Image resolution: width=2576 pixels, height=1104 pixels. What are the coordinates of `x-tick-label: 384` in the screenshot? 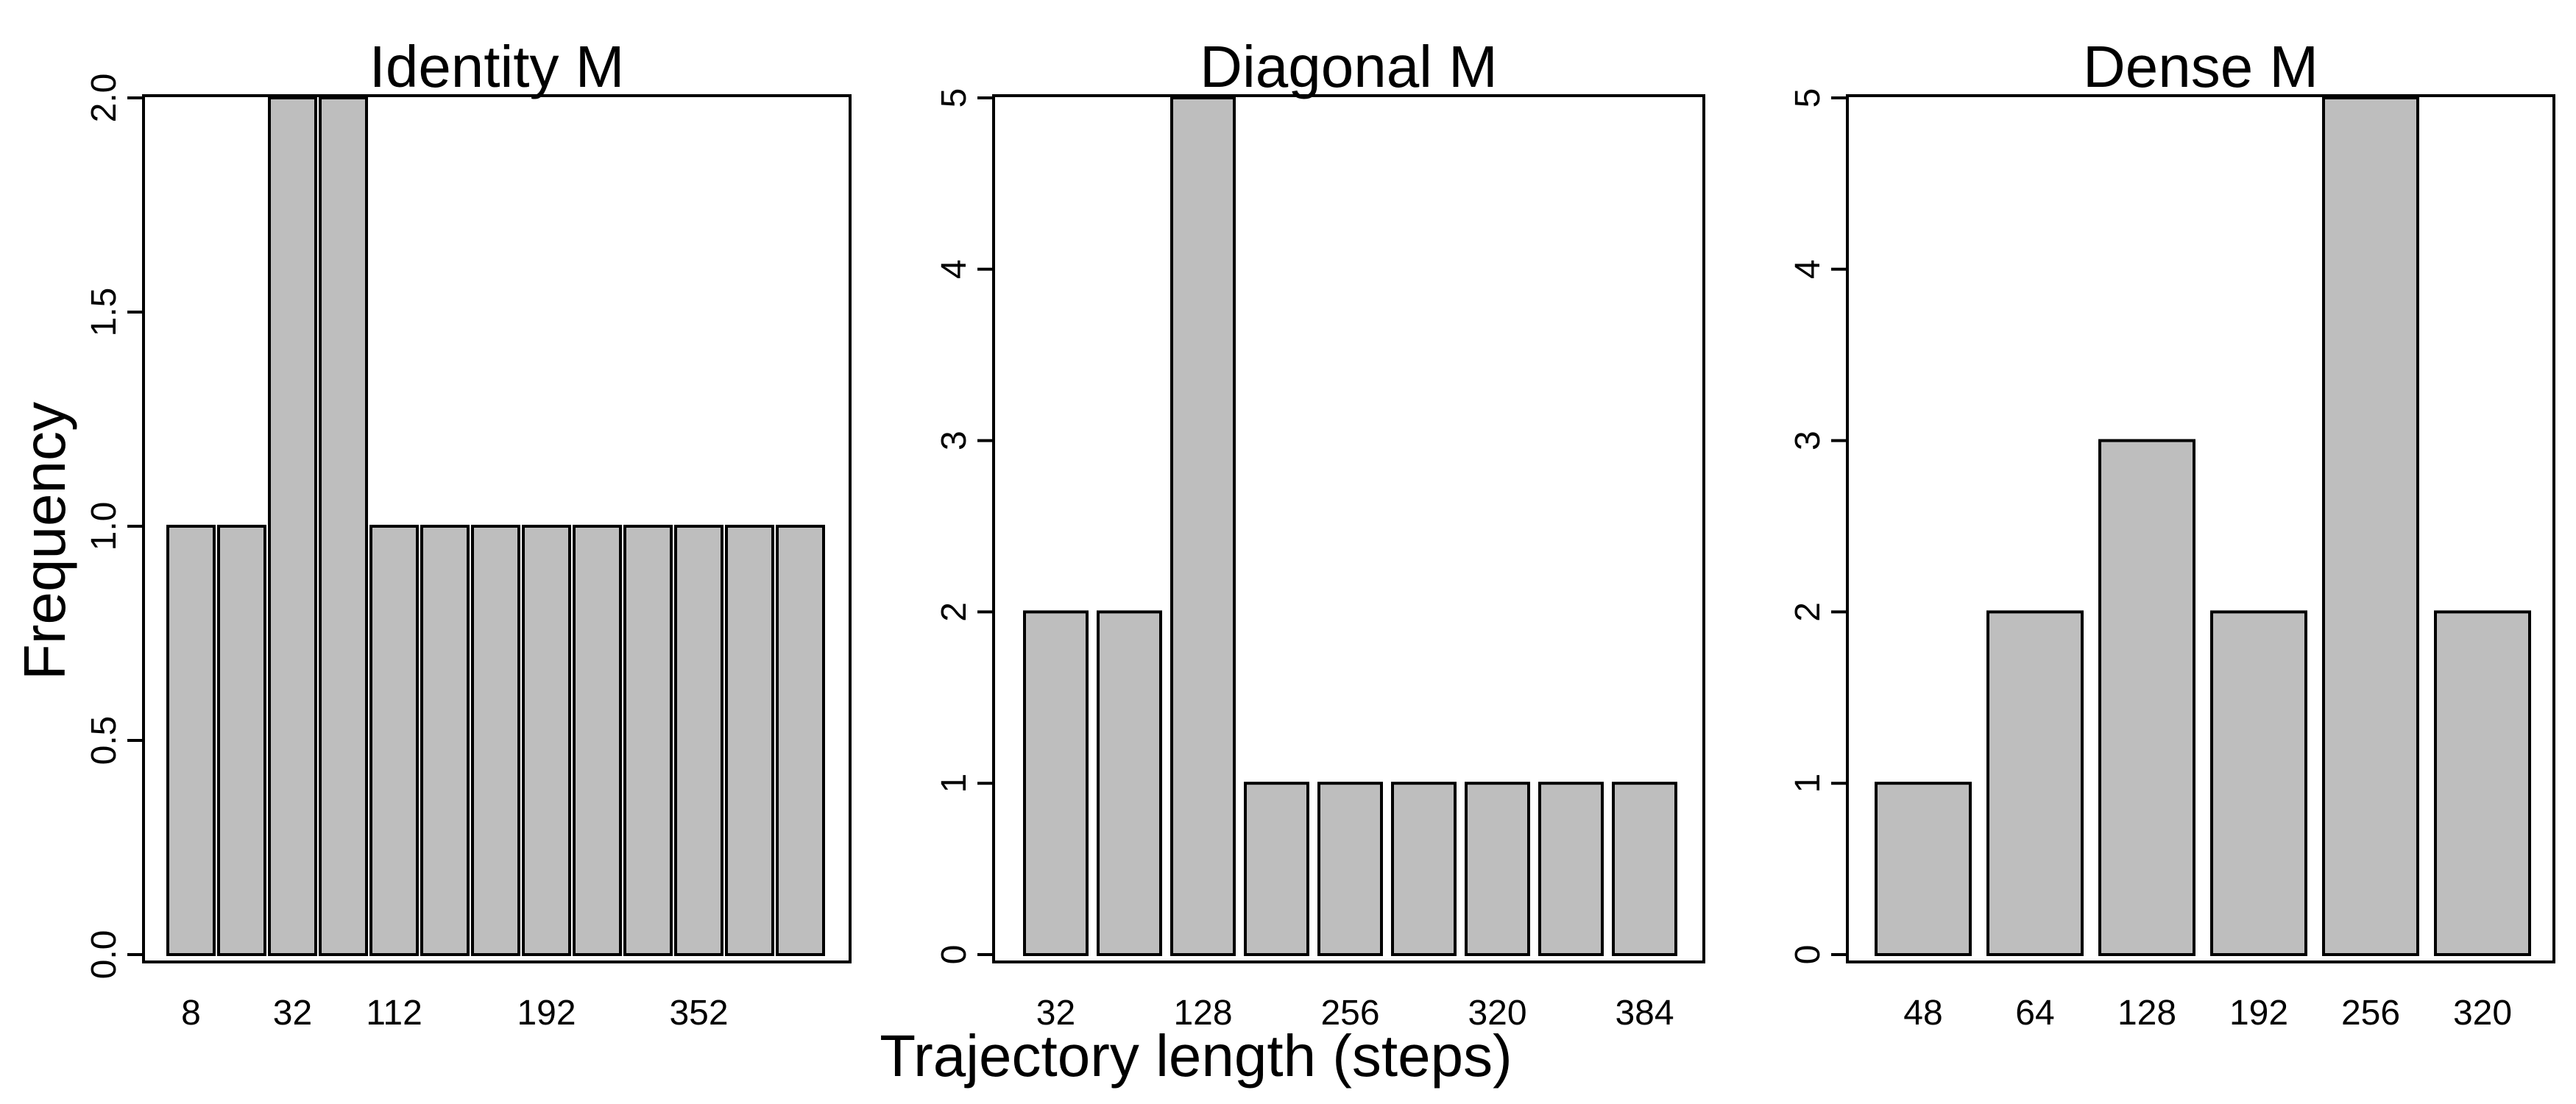 It's located at (1644, 1014).